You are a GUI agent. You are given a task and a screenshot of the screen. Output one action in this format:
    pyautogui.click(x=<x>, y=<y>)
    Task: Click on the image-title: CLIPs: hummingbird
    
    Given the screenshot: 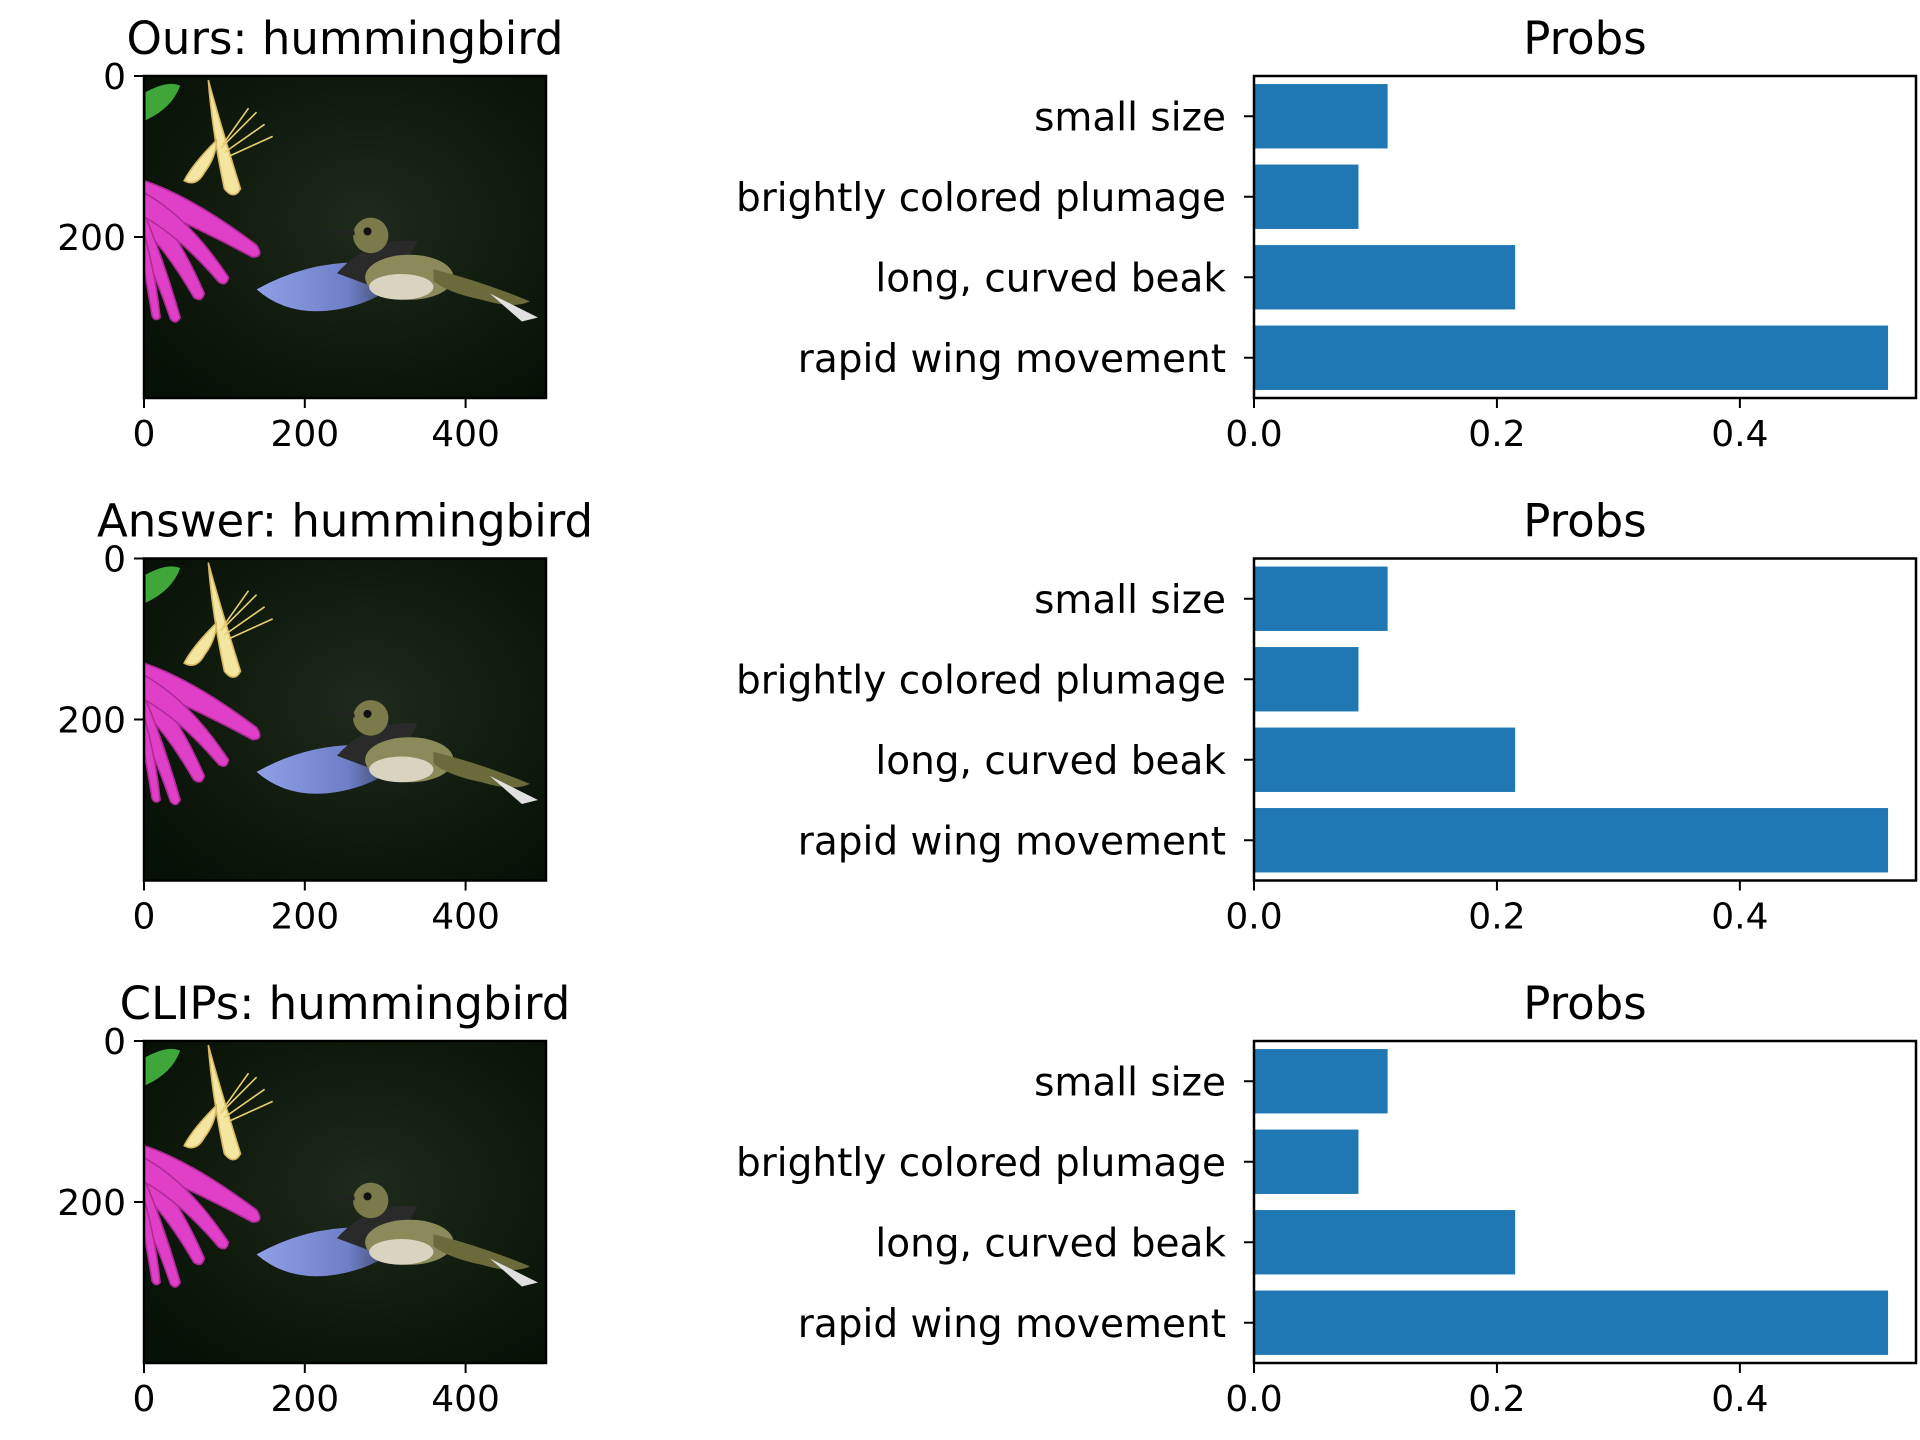 What is the action you would take?
    pyautogui.click(x=345, y=1003)
    